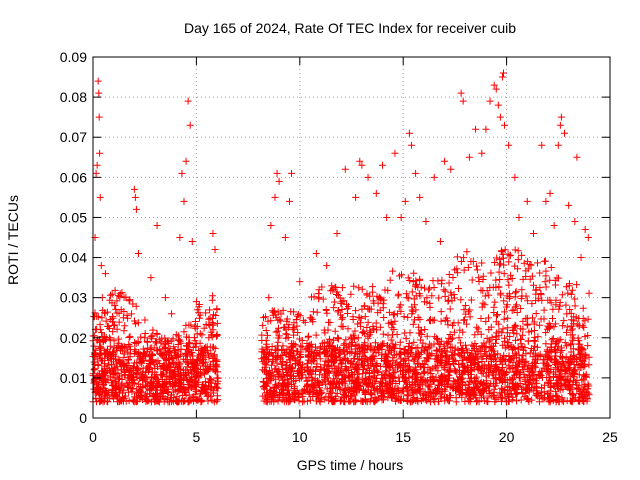 The image size is (640, 480). Describe the element at coordinates (73, 298) in the screenshot. I see `y-tick-label: 0.03` at that location.